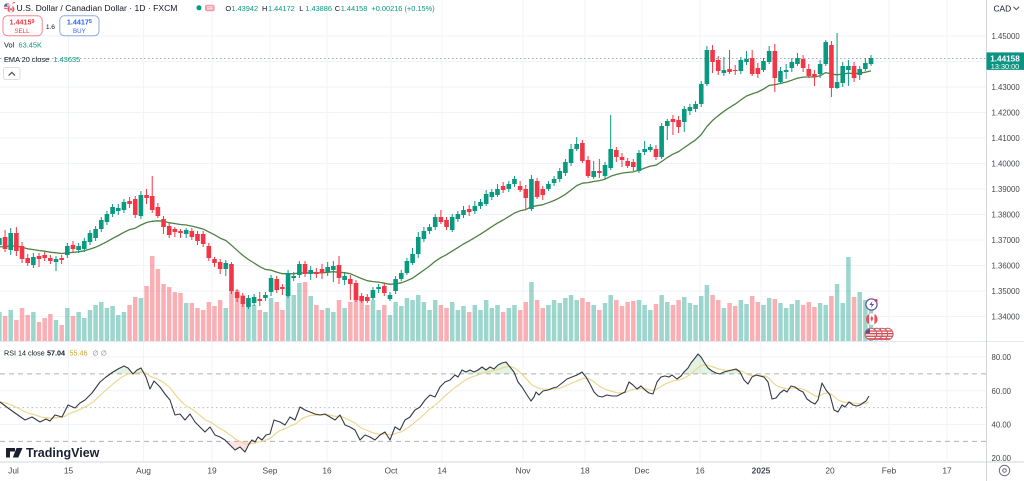  Describe the element at coordinates (22, 31) in the screenshot. I see `svg-text: SELL` at that location.